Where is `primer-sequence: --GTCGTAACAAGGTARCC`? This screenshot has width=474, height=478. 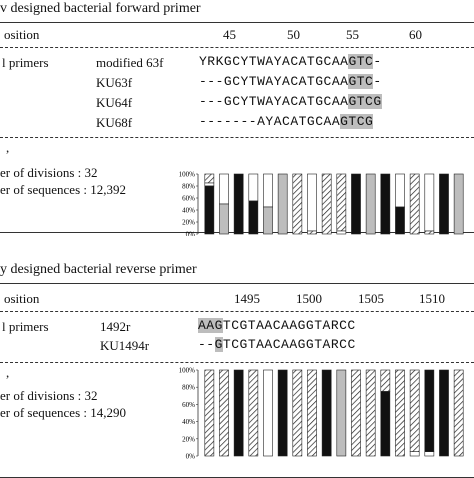 primer-sequence: --GTCGTAACAAGGTARCC is located at coordinates (277, 344).